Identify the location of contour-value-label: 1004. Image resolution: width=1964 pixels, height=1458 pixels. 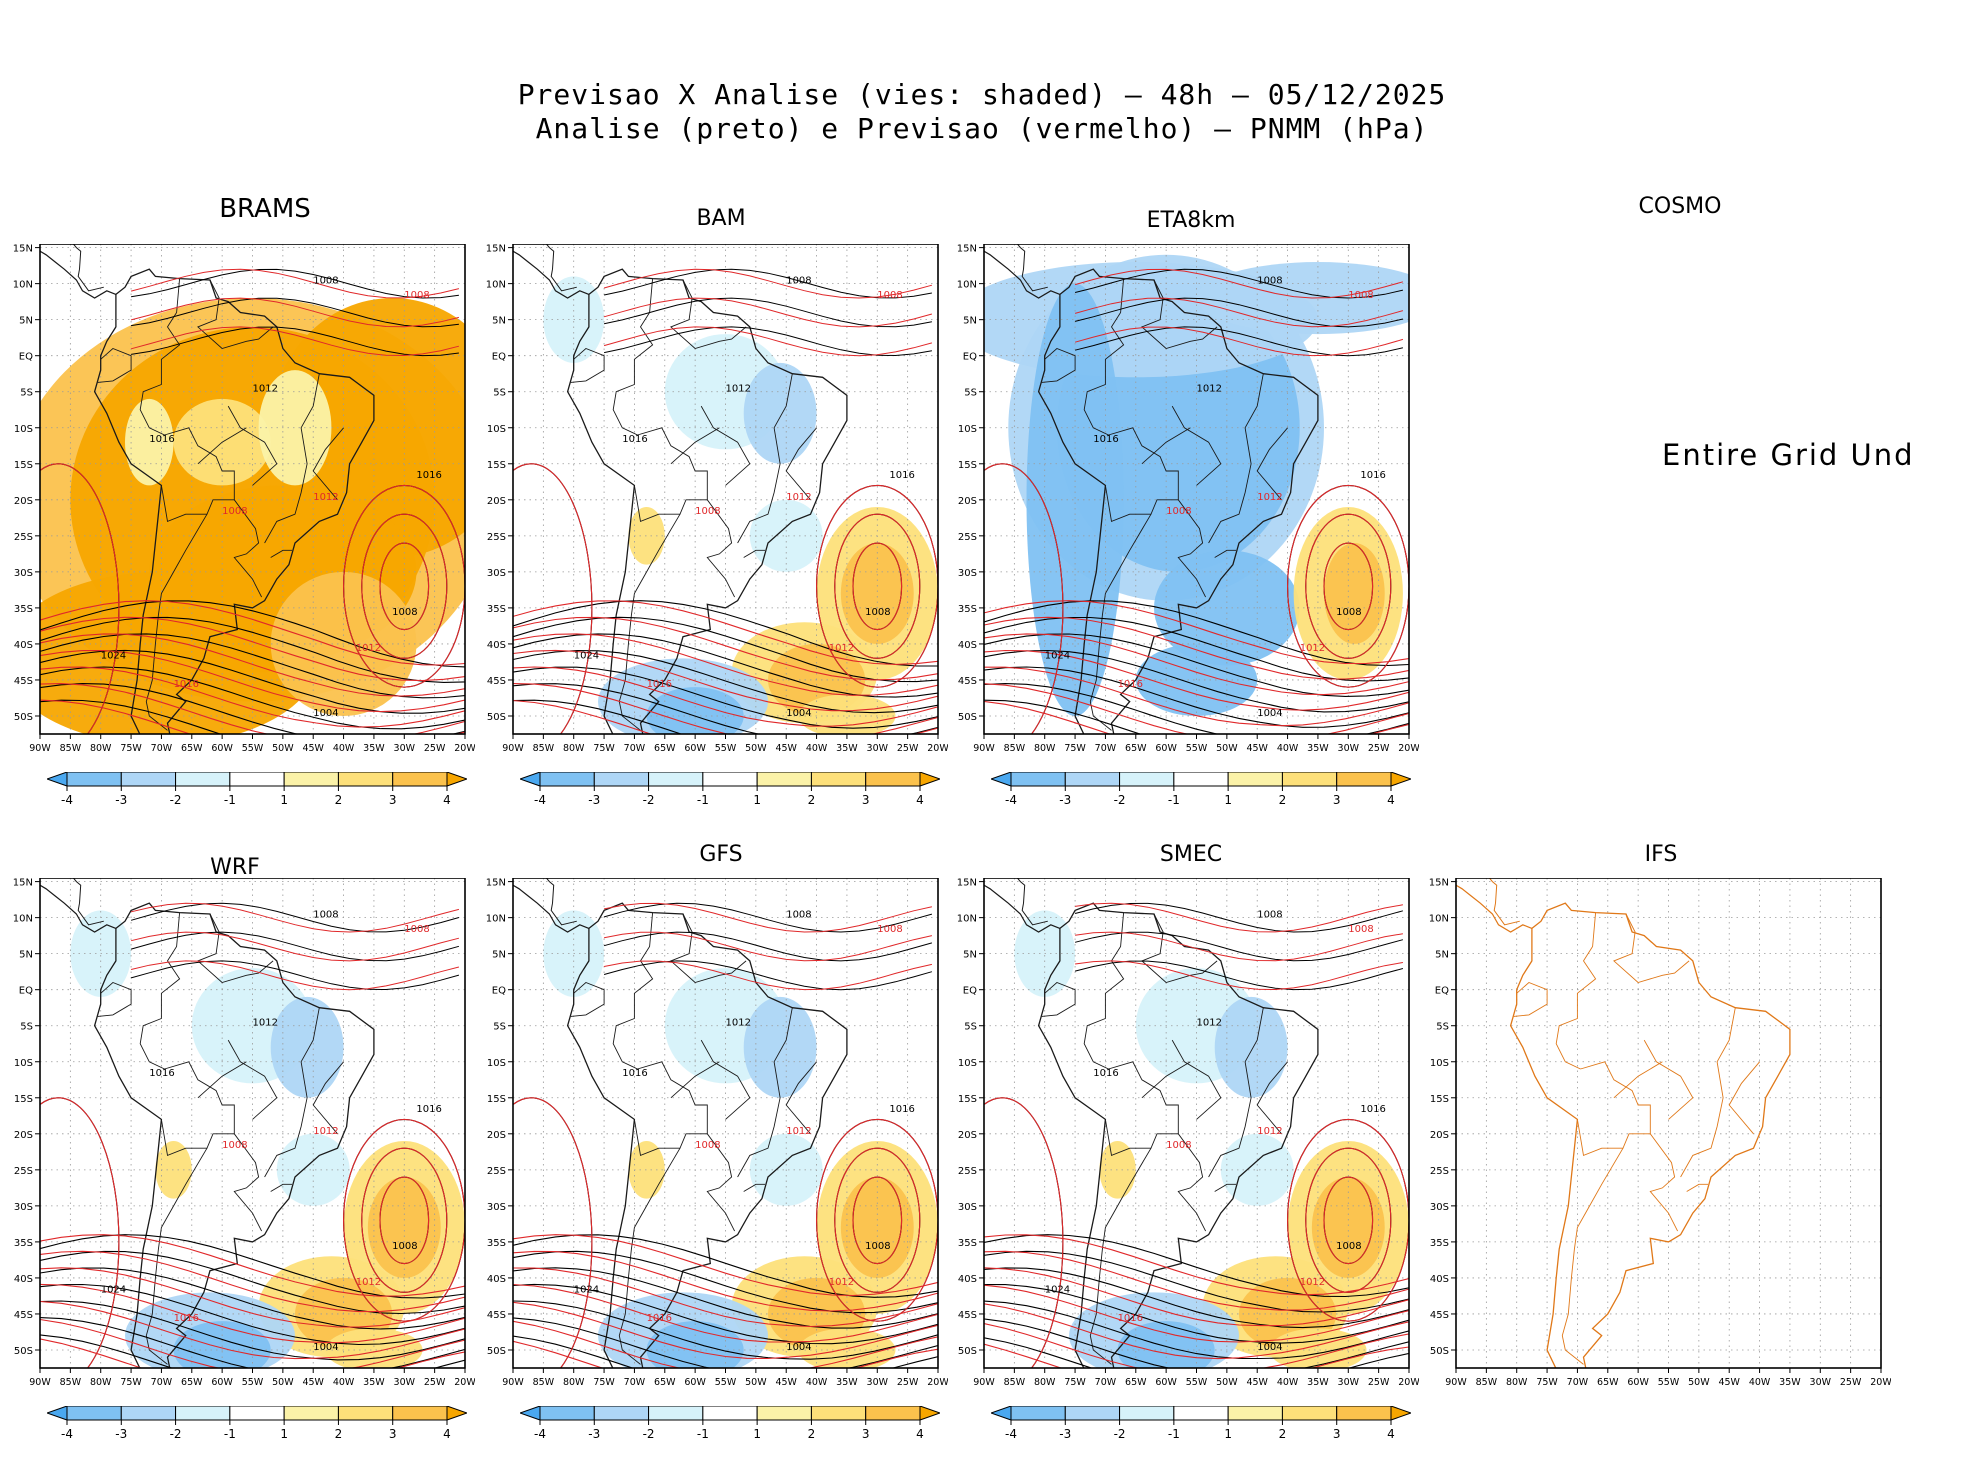
(1269, 1347).